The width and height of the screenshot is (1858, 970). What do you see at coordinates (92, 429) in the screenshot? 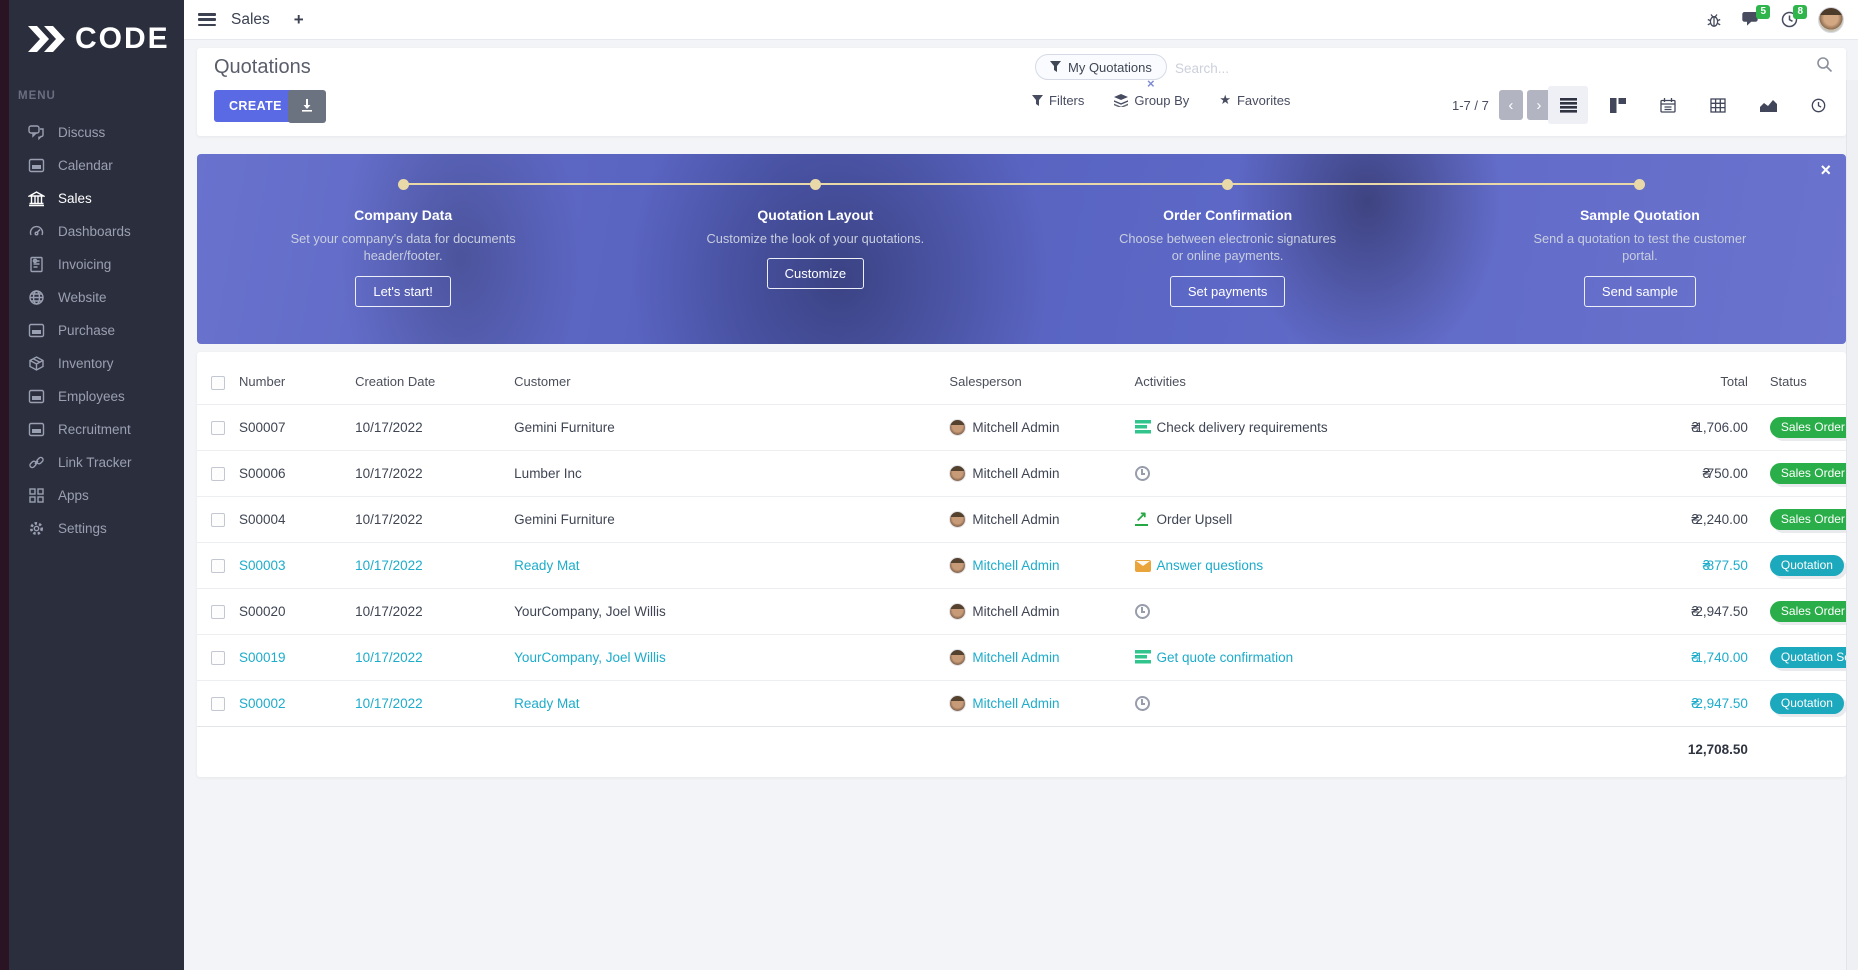
I see `sidebar-item-recruitment: Recruitment` at bounding box center [92, 429].